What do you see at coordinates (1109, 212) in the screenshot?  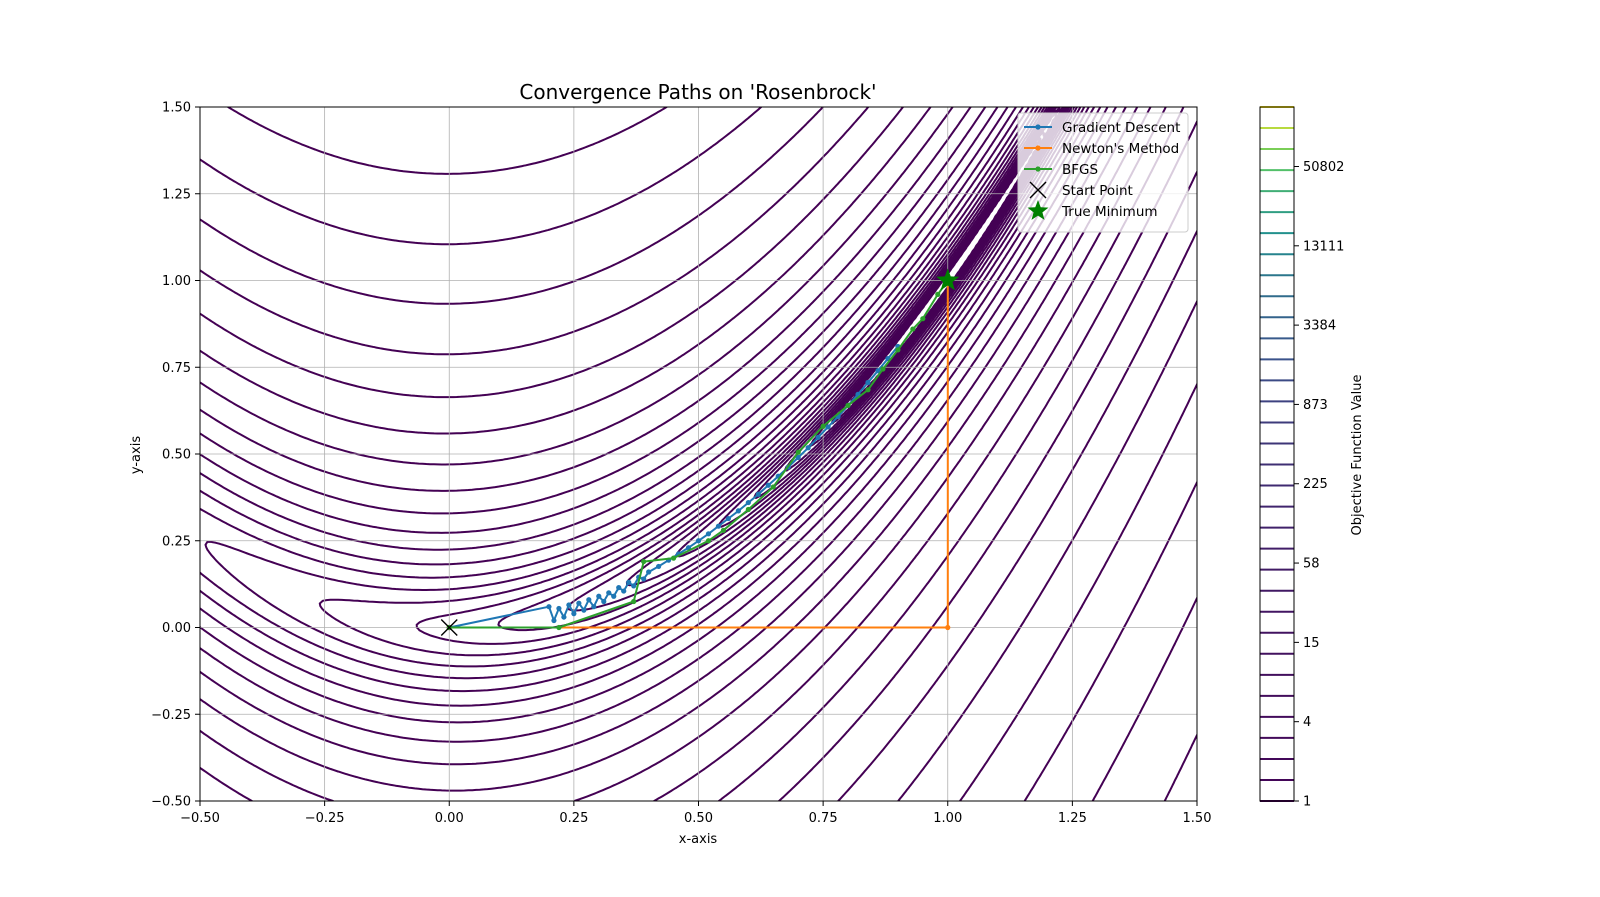 I see `legend-label: True Minimum` at bounding box center [1109, 212].